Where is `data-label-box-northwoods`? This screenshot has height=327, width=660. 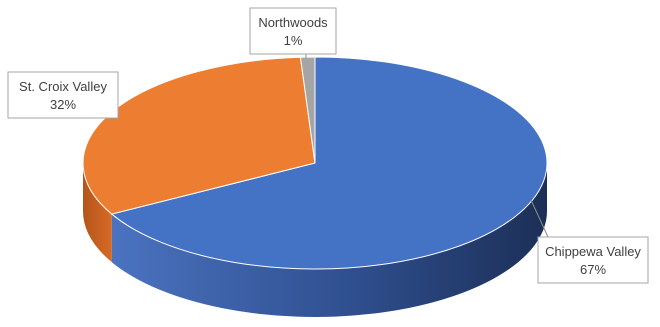
data-label-box-northwoods is located at coordinates (293, 31).